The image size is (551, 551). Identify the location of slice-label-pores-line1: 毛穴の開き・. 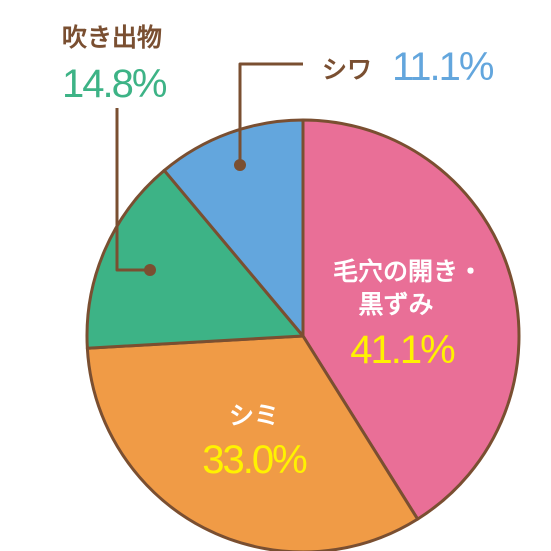
(408, 271).